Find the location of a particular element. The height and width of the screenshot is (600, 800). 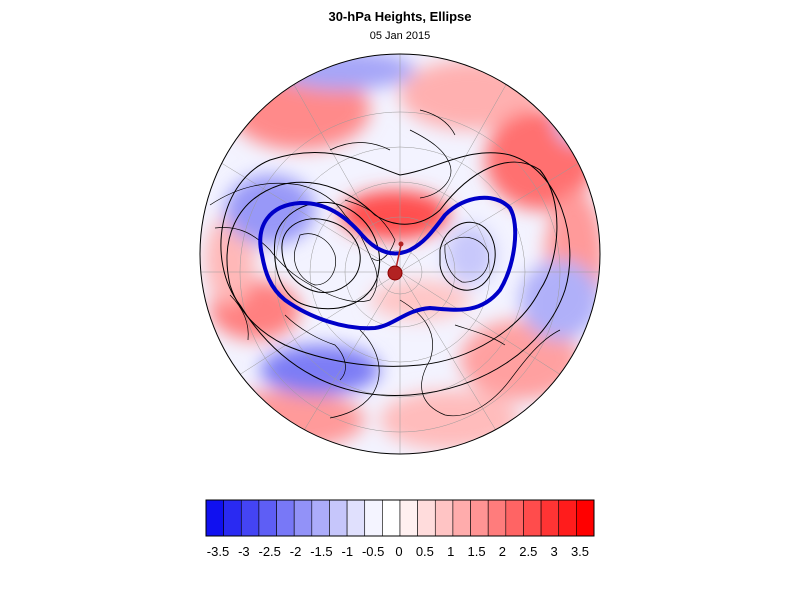

colorbar-tick-label: -3 is located at coordinates (244, 551).